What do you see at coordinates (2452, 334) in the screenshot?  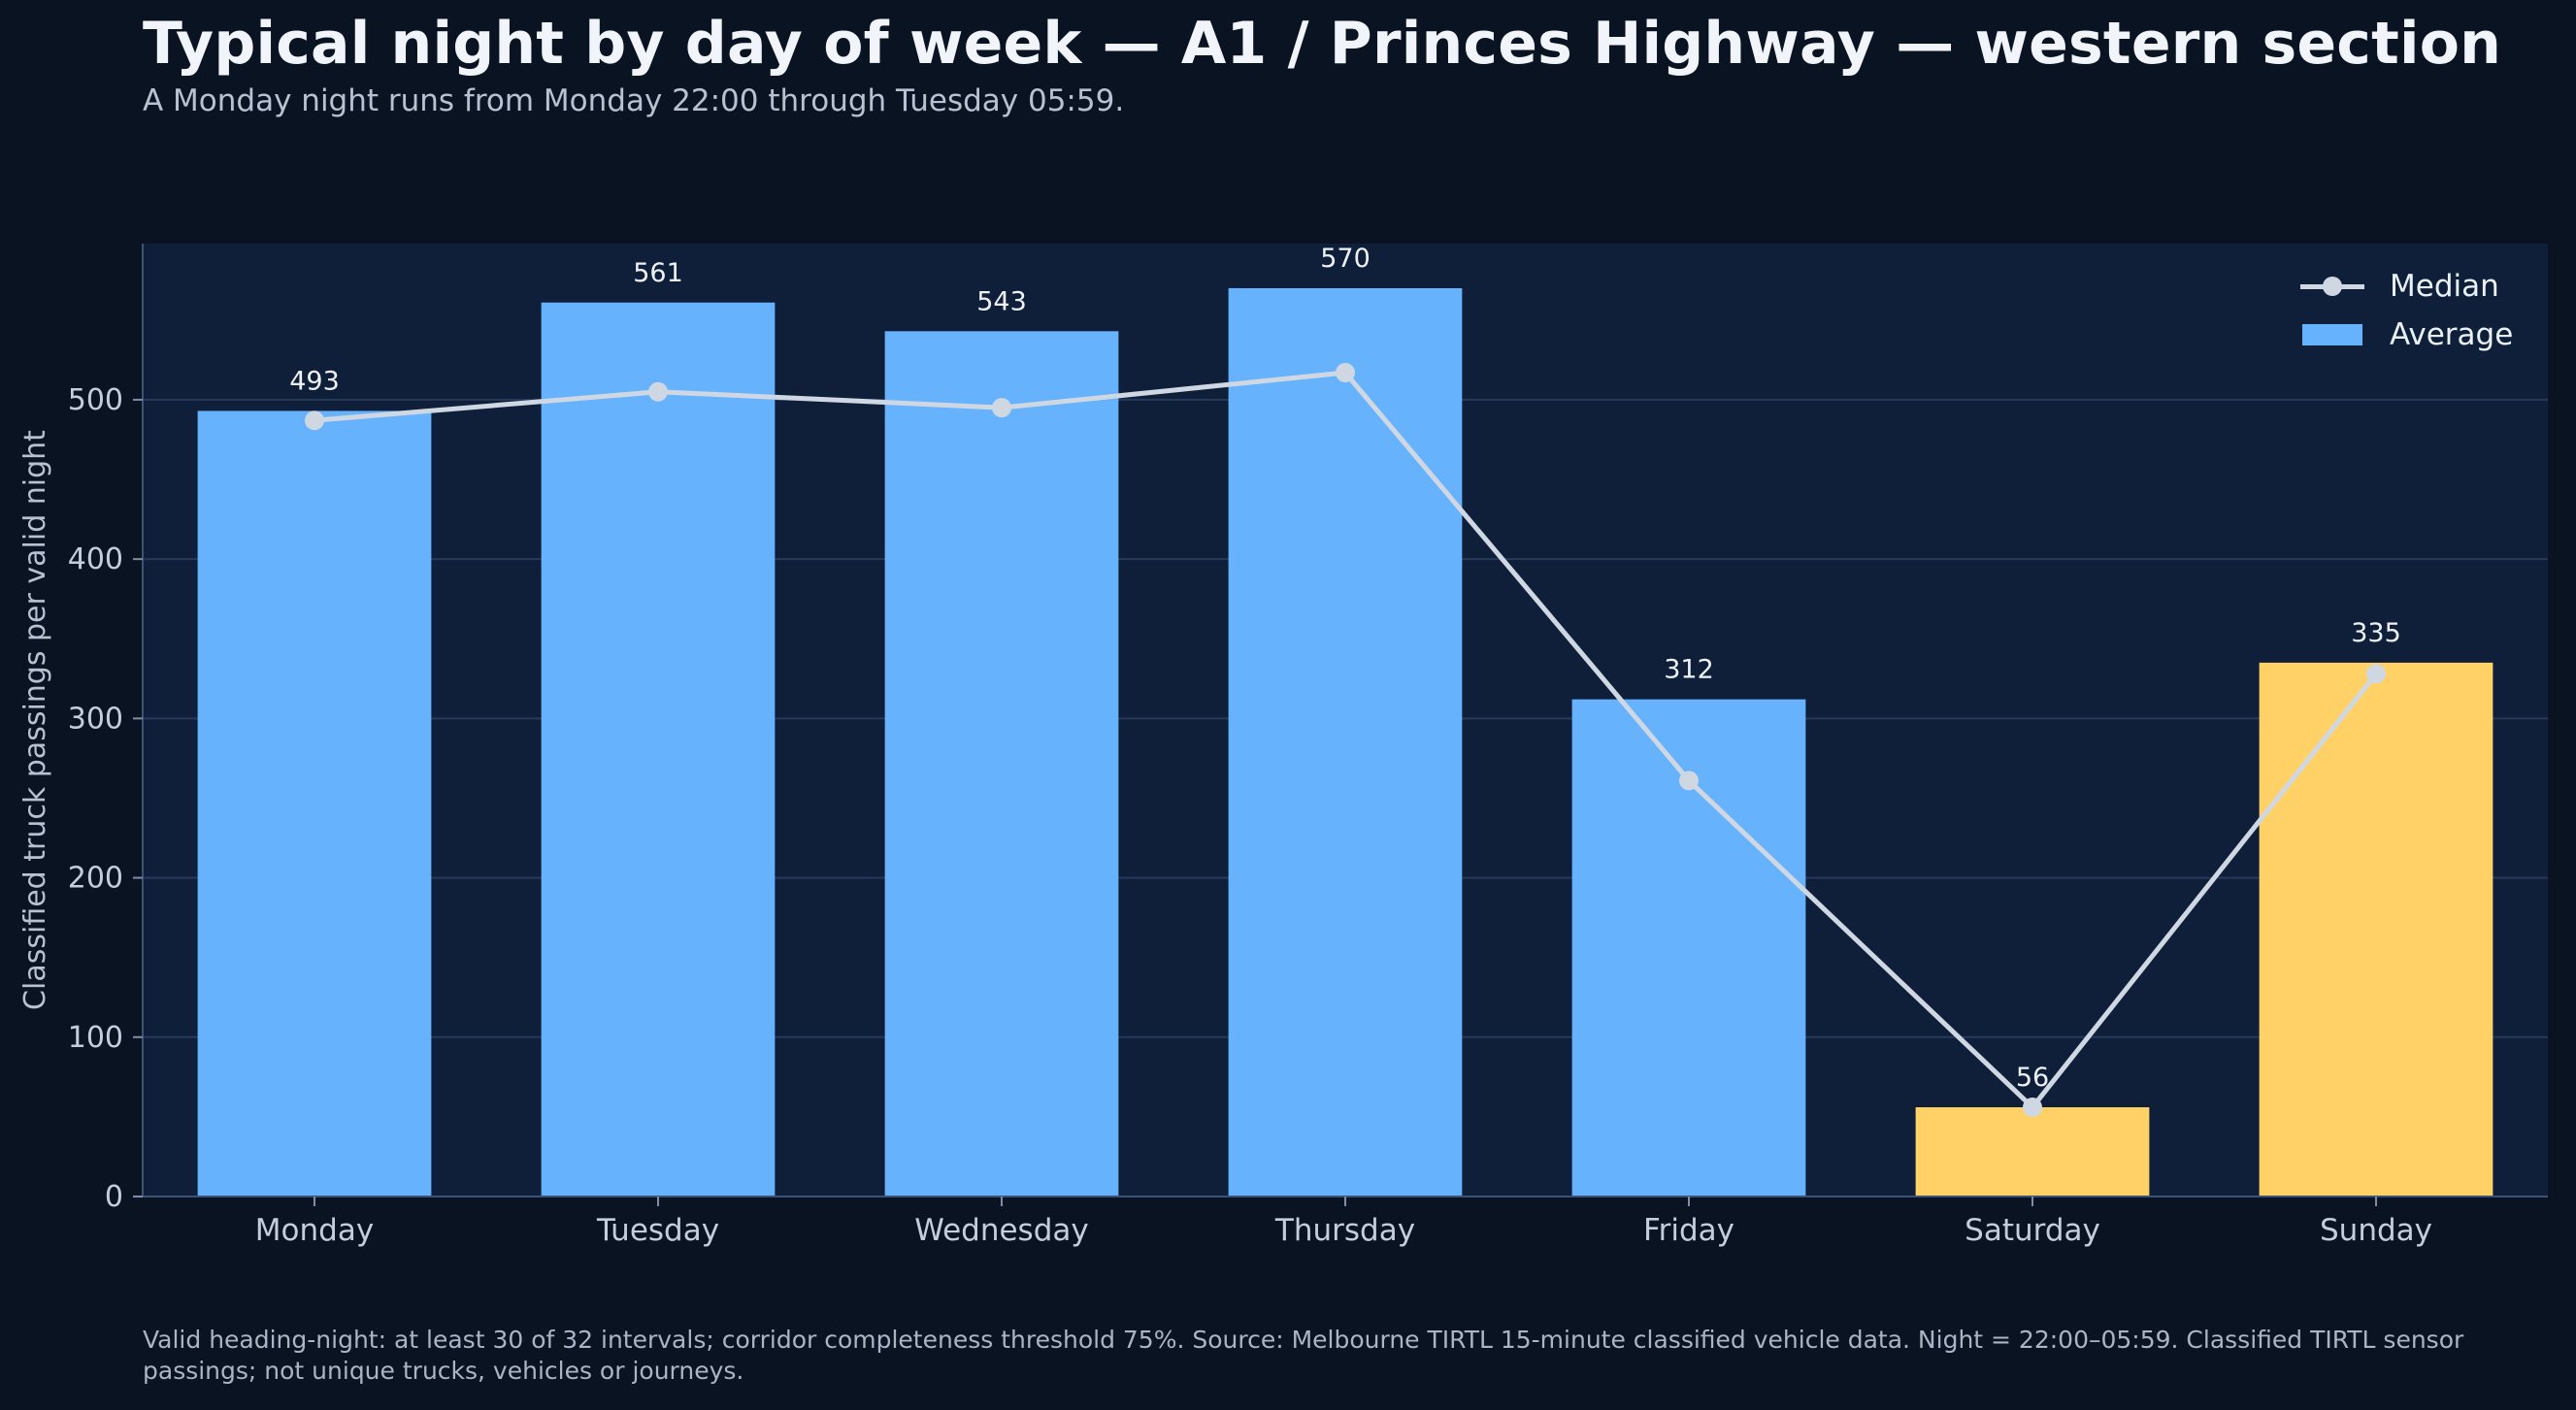 I see `legend-label-average: Average` at bounding box center [2452, 334].